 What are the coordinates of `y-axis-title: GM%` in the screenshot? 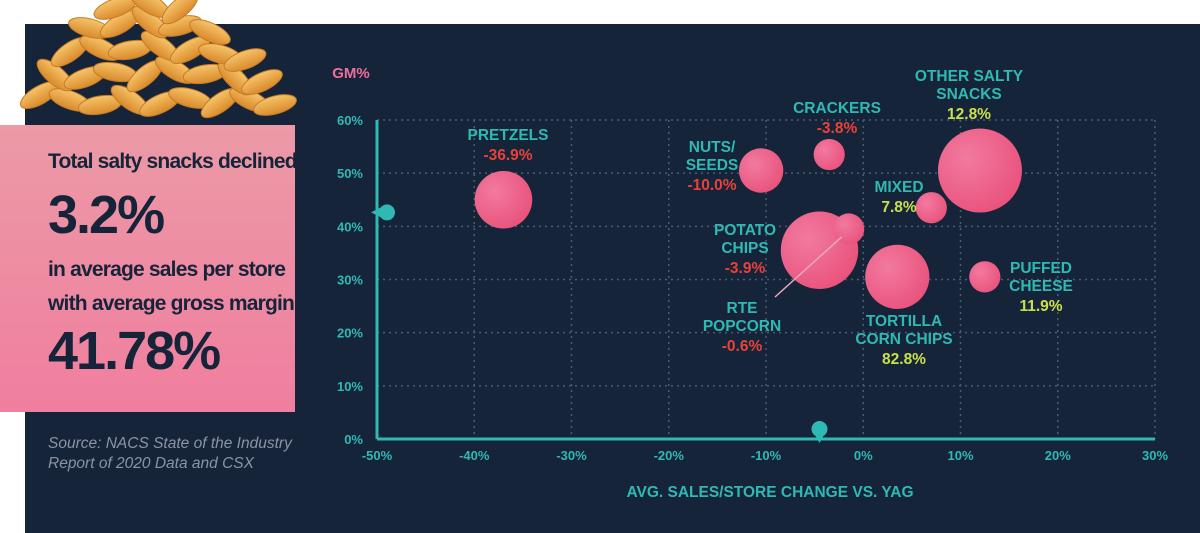 It's located at (351, 73).